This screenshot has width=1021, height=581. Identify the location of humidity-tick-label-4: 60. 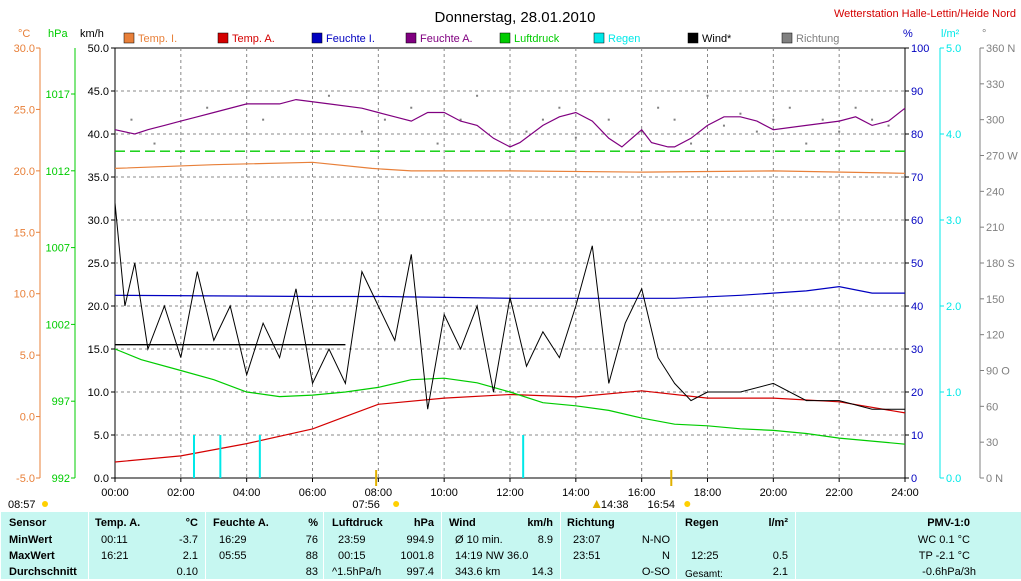
(917, 221).